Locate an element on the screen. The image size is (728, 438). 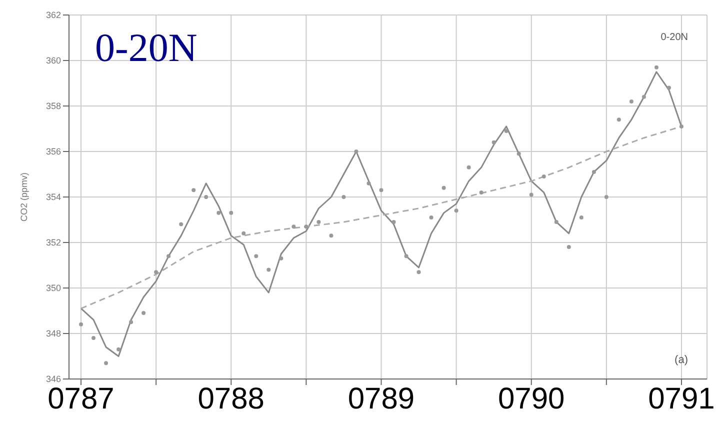
y-tick-label: 356 is located at coordinates (53, 151).